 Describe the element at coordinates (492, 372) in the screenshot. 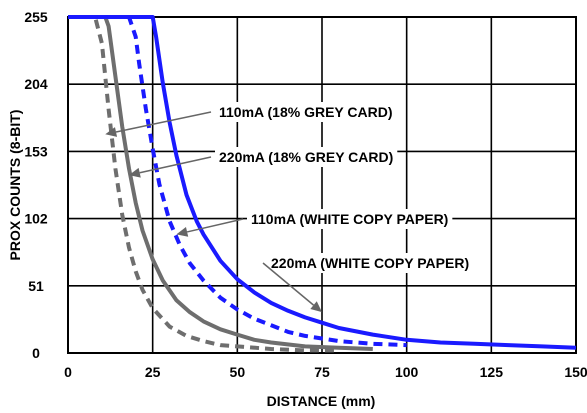

I see `x-tick-label: 125` at that location.